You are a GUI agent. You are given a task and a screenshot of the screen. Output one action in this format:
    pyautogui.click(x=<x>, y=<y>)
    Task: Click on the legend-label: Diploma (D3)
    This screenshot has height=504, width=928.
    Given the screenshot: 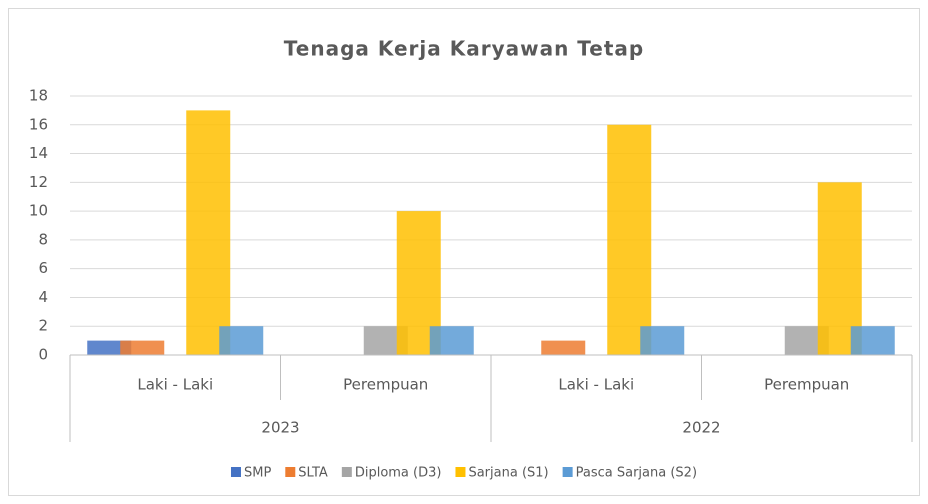 What is the action you would take?
    pyautogui.click(x=398, y=473)
    